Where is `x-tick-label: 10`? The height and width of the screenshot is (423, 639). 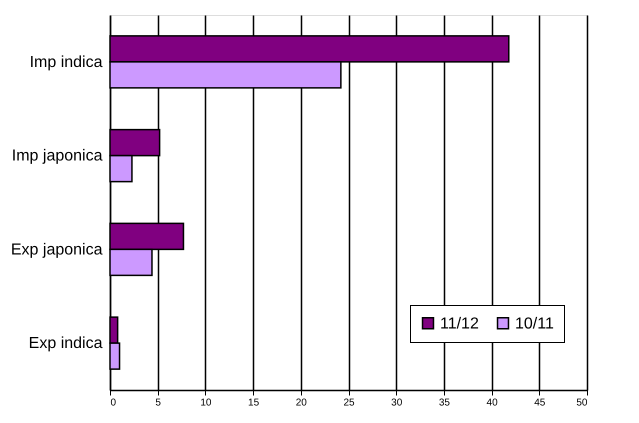
x-tick-label: 10 is located at coordinates (206, 403).